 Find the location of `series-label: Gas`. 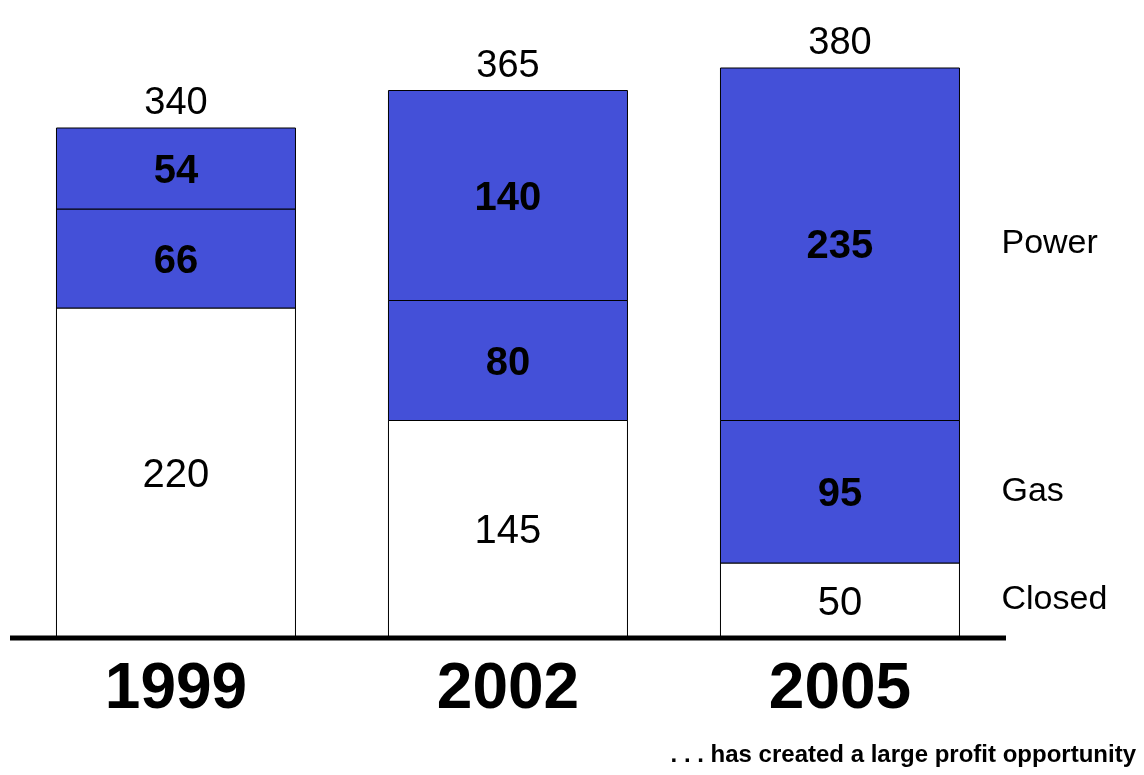

series-label: Gas is located at coordinates (1032, 488).